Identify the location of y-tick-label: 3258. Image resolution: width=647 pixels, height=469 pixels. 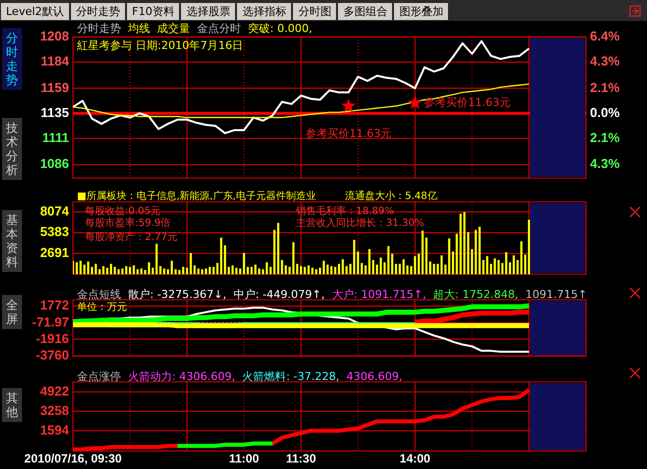
(54, 410).